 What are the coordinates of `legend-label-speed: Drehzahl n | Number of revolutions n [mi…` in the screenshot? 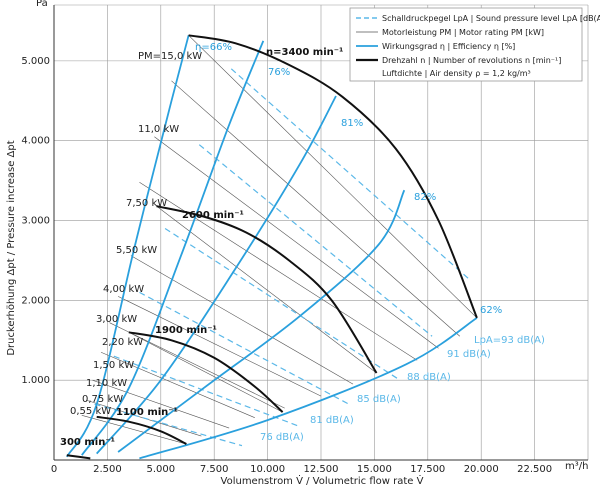 It's located at (471, 60).